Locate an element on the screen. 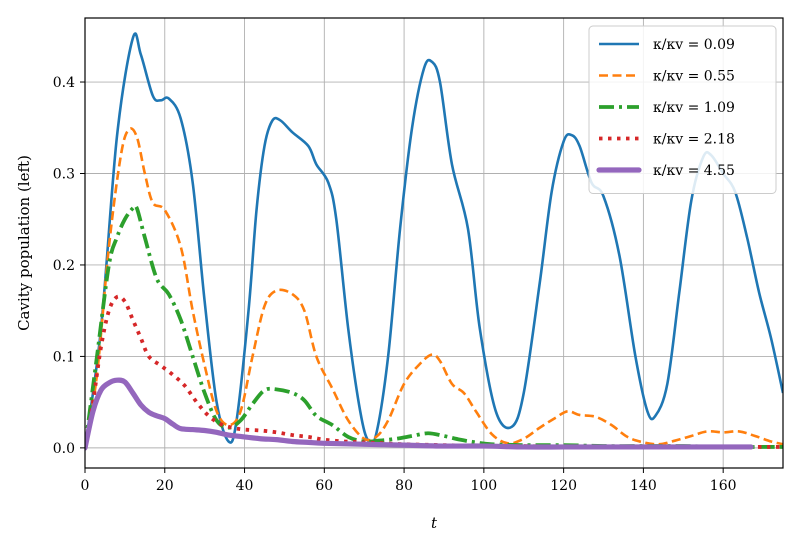 Image resolution: width=801 pixels, height=548 pixels. x-tick-label: 60 is located at coordinates (324, 486).